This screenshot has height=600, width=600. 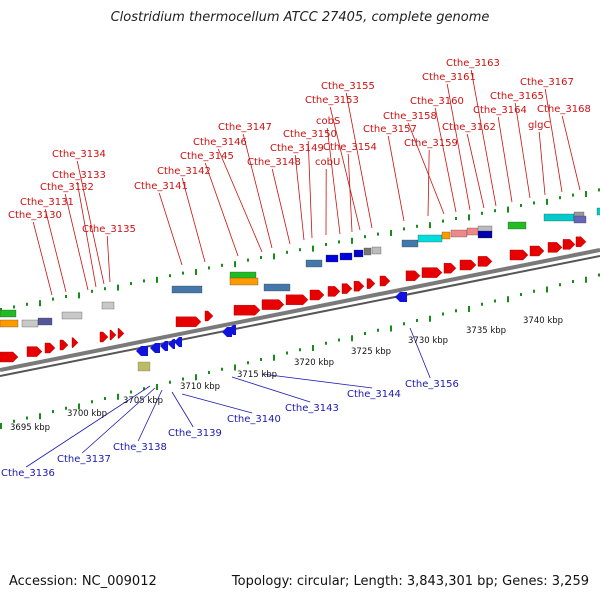 I want to click on forward-gene-label: Cthe_3148, so click(x=274, y=162).